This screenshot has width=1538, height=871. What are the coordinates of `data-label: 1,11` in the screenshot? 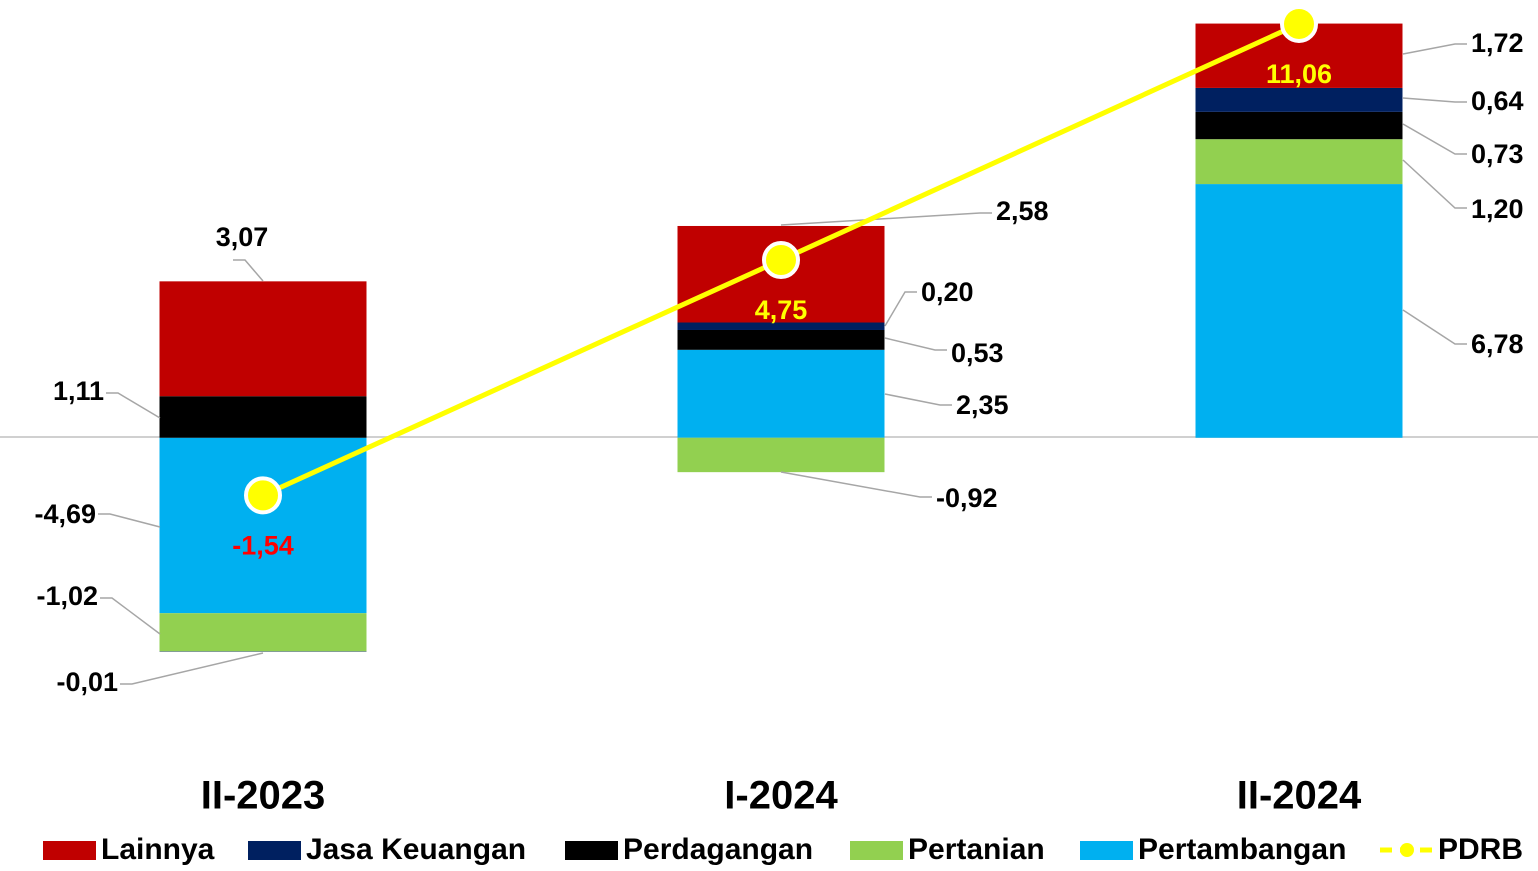 It's located at (78, 391).